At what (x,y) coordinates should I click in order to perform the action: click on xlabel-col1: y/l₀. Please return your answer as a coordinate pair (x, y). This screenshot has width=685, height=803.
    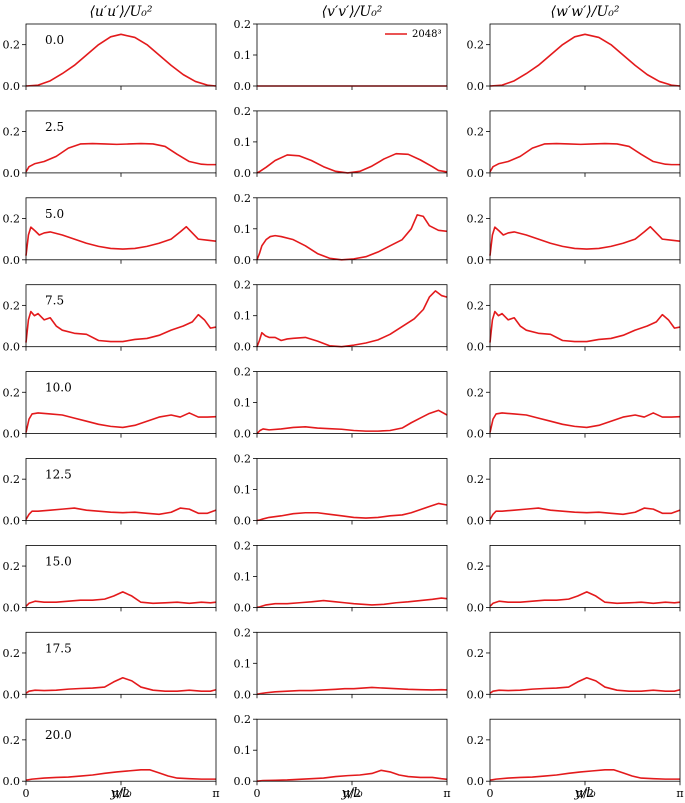
    Looking at the image, I should click on (120, 793).